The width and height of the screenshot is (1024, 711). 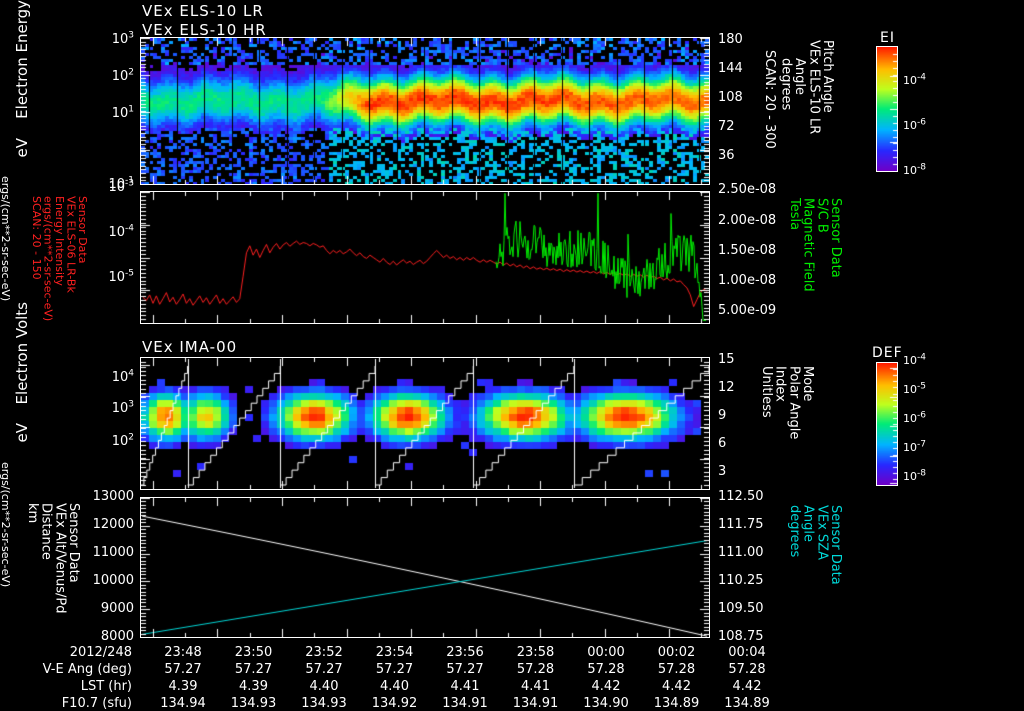 I want to click on panel4-rtick-1: 111.75, so click(x=741, y=524).